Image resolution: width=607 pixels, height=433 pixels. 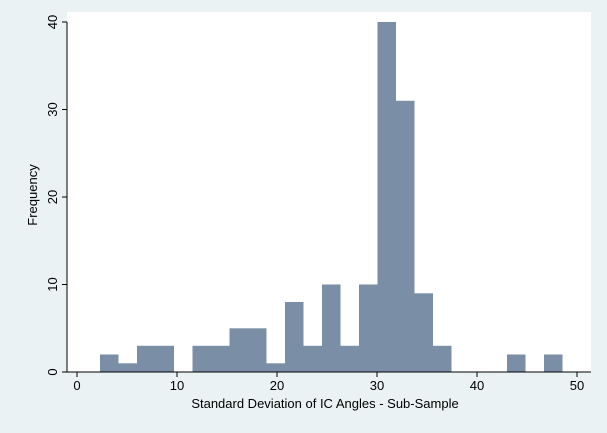 I want to click on x-tick-label: 0, so click(x=76, y=385).